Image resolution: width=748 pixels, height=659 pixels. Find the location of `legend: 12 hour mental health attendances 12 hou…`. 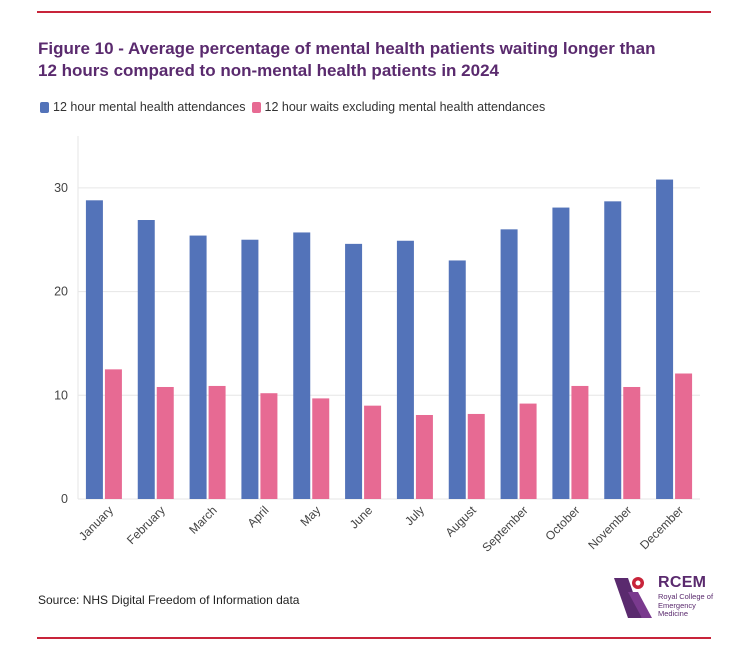

legend: 12 hour mental health attendances 12 hou… is located at coordinates (295, 107).